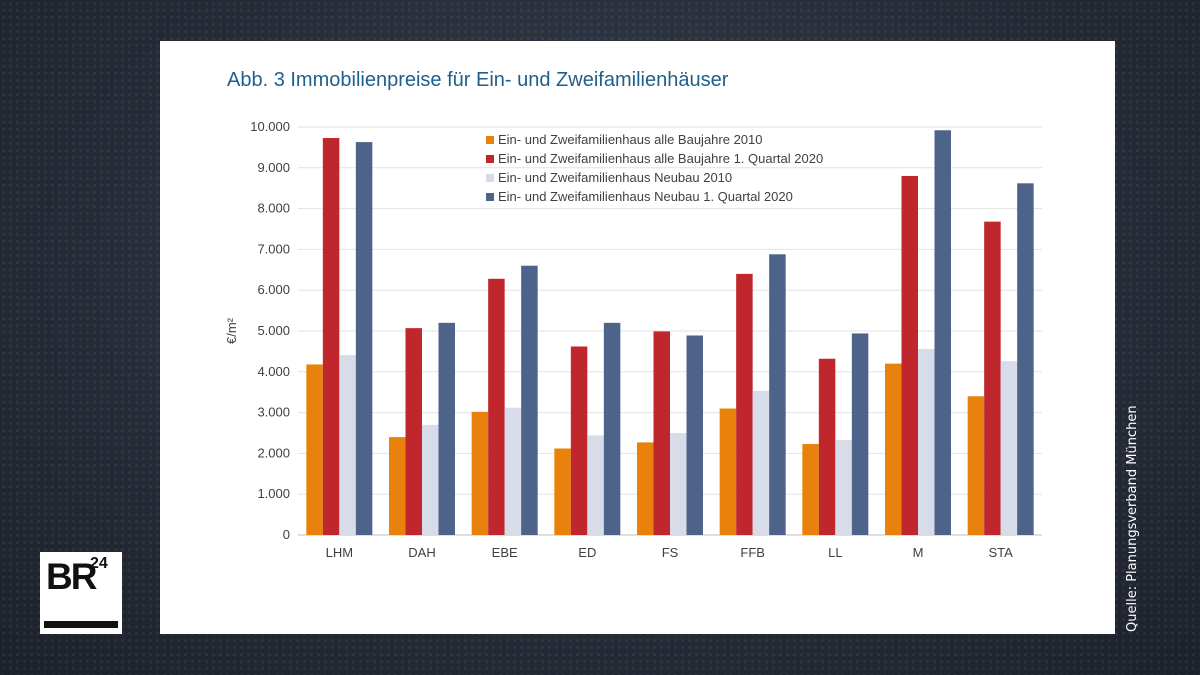 The width and height of the screenshot is (1200, 675). Describe the element at coordinates (339, 552) in the screenshot. I see `x-tick-label: LHM` at that location.